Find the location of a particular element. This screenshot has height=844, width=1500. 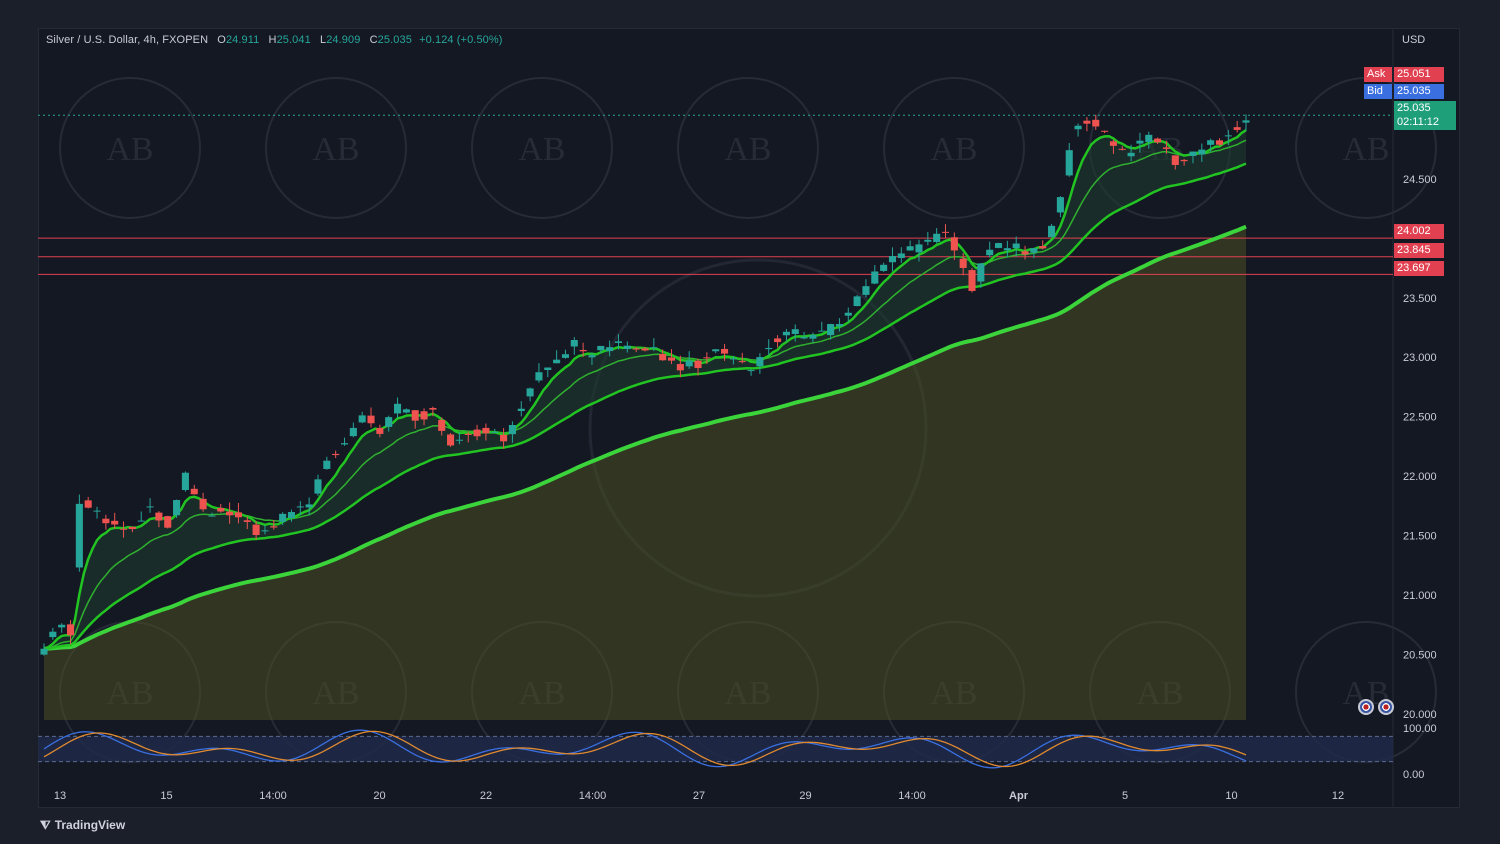

x-tick-label: 13 is located at coordinates (60, 796).